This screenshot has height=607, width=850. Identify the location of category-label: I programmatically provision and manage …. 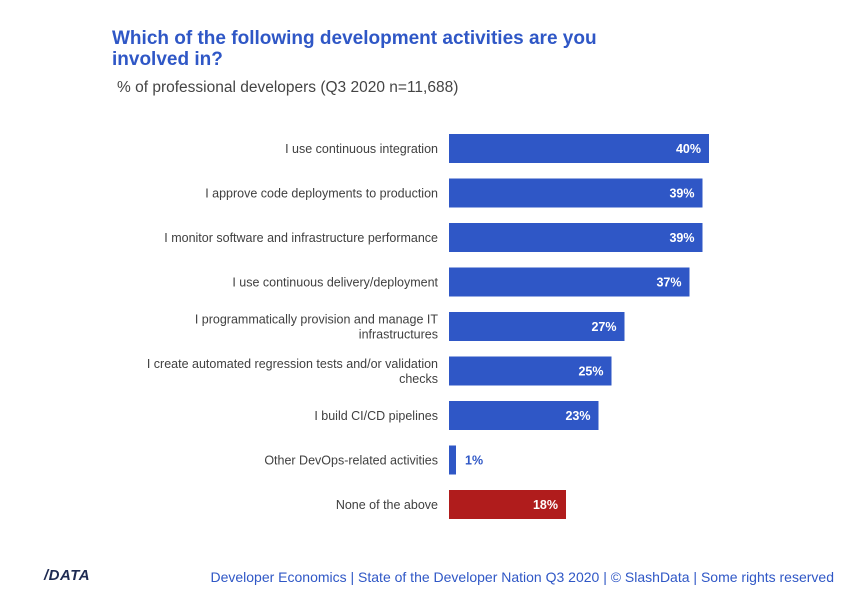
(317, 327).